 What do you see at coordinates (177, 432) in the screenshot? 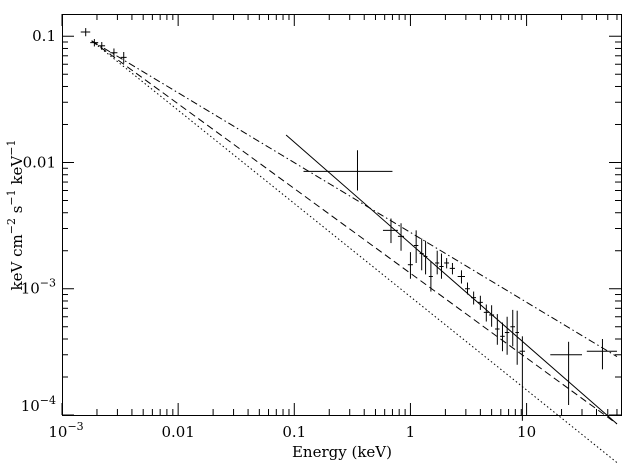
I see `x-tick-label: 0.01` at bounding box center [177, 432].